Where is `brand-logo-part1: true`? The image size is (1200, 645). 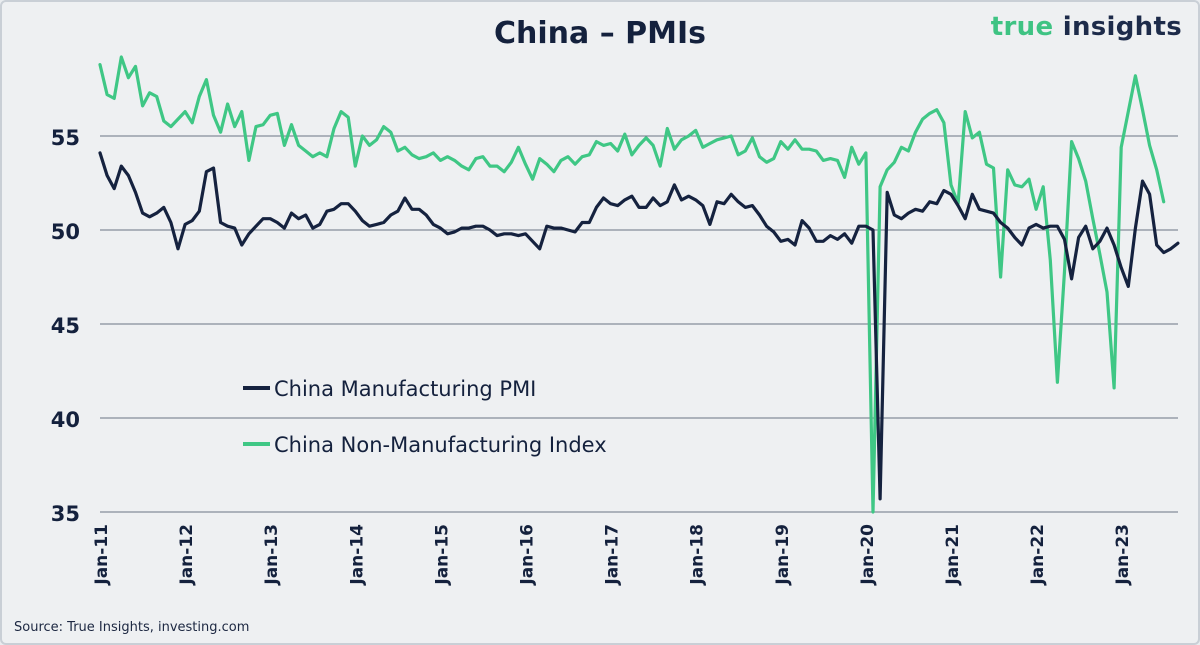 brand-logo-part1: true is located at coordinates (1026, 27).